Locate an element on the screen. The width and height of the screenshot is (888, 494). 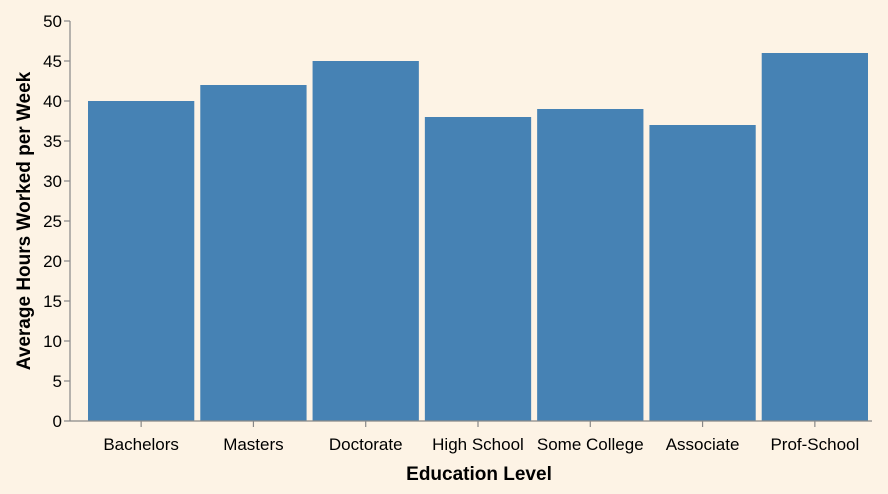
x-tick-label: Some College is located at coordinates (590, 444).